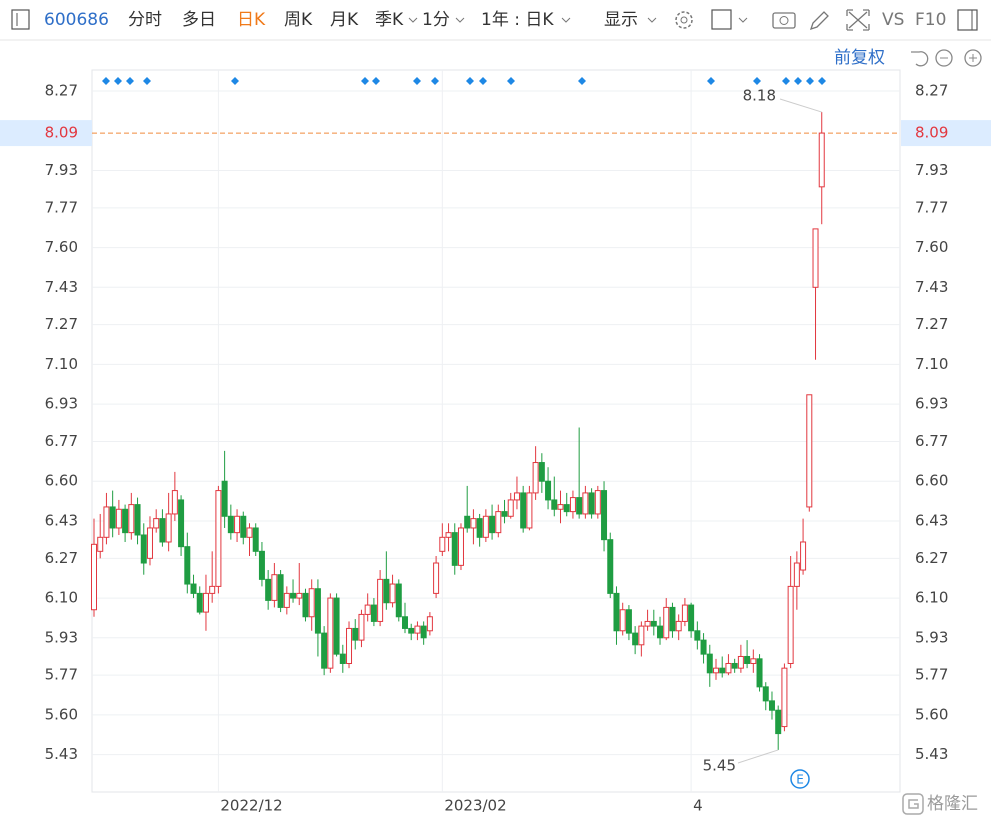  What do you see at coordinates (344, 20) in the screenshot?
I see `tab: 月K` at bounding box center [344, 20].